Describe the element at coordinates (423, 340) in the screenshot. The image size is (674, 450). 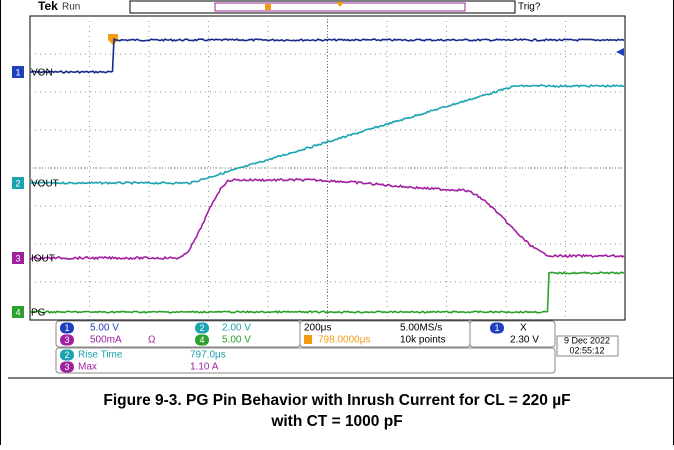
I see `record-length: 10k points` at that location.